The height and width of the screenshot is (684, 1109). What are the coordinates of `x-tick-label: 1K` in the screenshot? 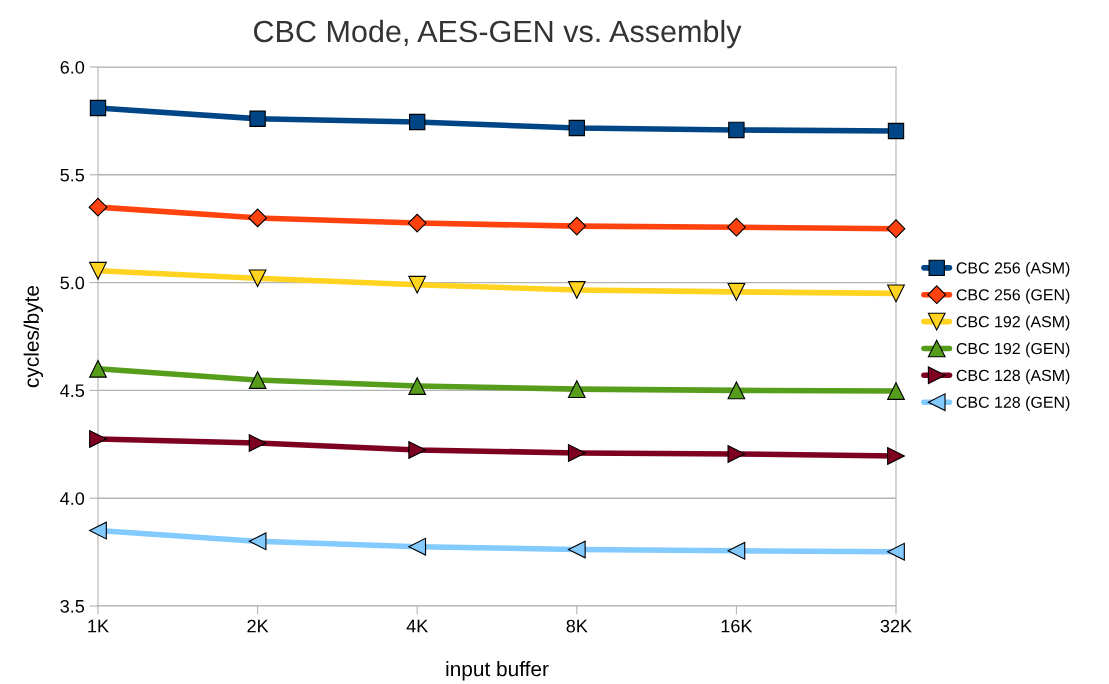 It's located at (98, 626).